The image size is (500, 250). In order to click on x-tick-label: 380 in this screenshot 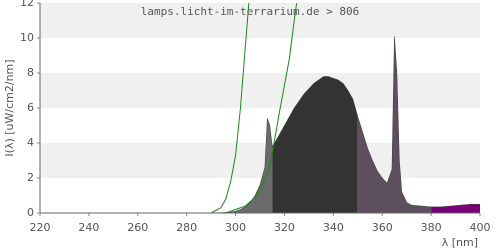, I will do `click(431, 227)`.